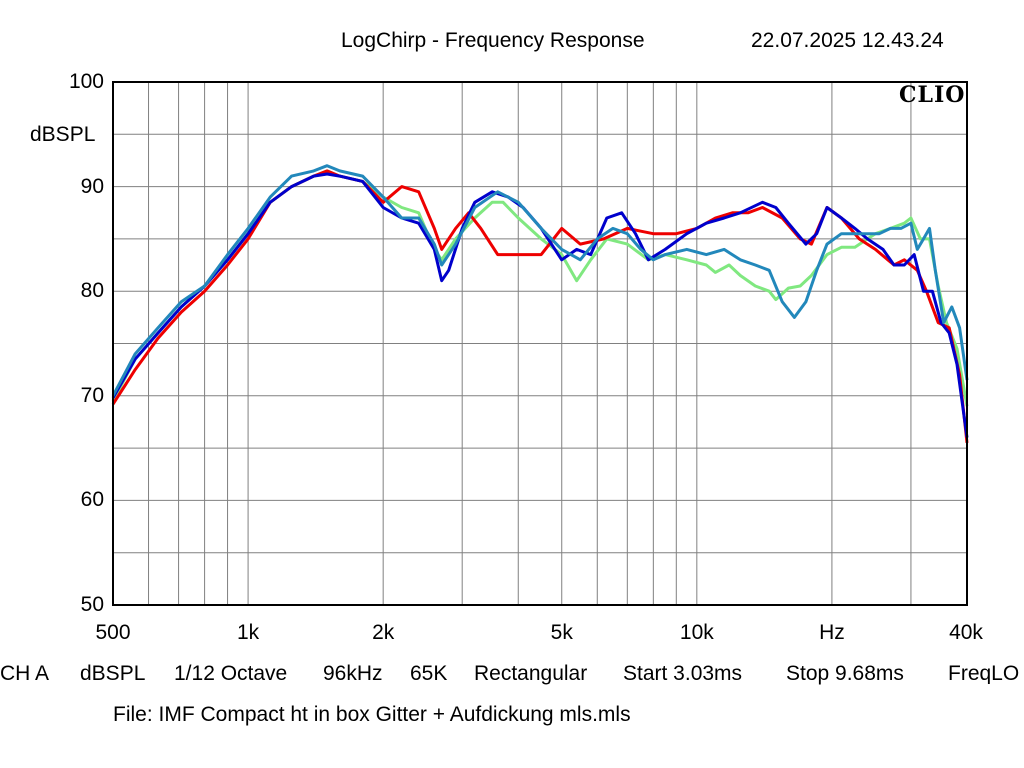 This screenshot has height=768, width=1024. I want to click on x-tick-label: Hz, so click(832, 632).